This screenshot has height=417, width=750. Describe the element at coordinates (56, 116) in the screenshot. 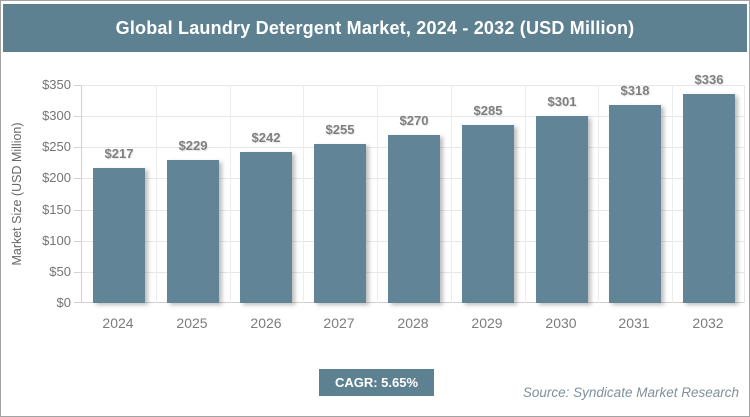

I see `y-tick-label: $300` at that location.